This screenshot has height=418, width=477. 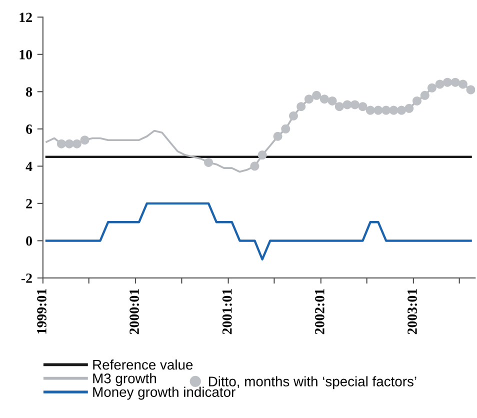 What do you see at coordinates (227, 311) in the screenshot?
I see `x-tick-label: 2001:01` at bounding box center [227, 311].